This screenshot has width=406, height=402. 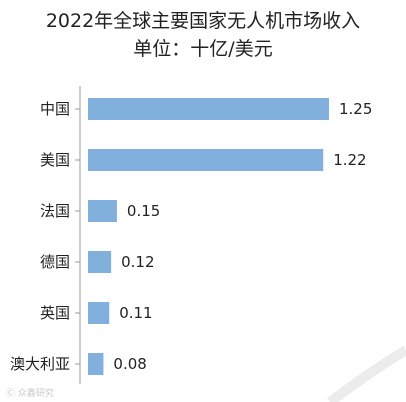 What do you see at coordinates (355, 109) in the screenshot?
I see `value-label: 1.25` at bounding box center [355, 109].